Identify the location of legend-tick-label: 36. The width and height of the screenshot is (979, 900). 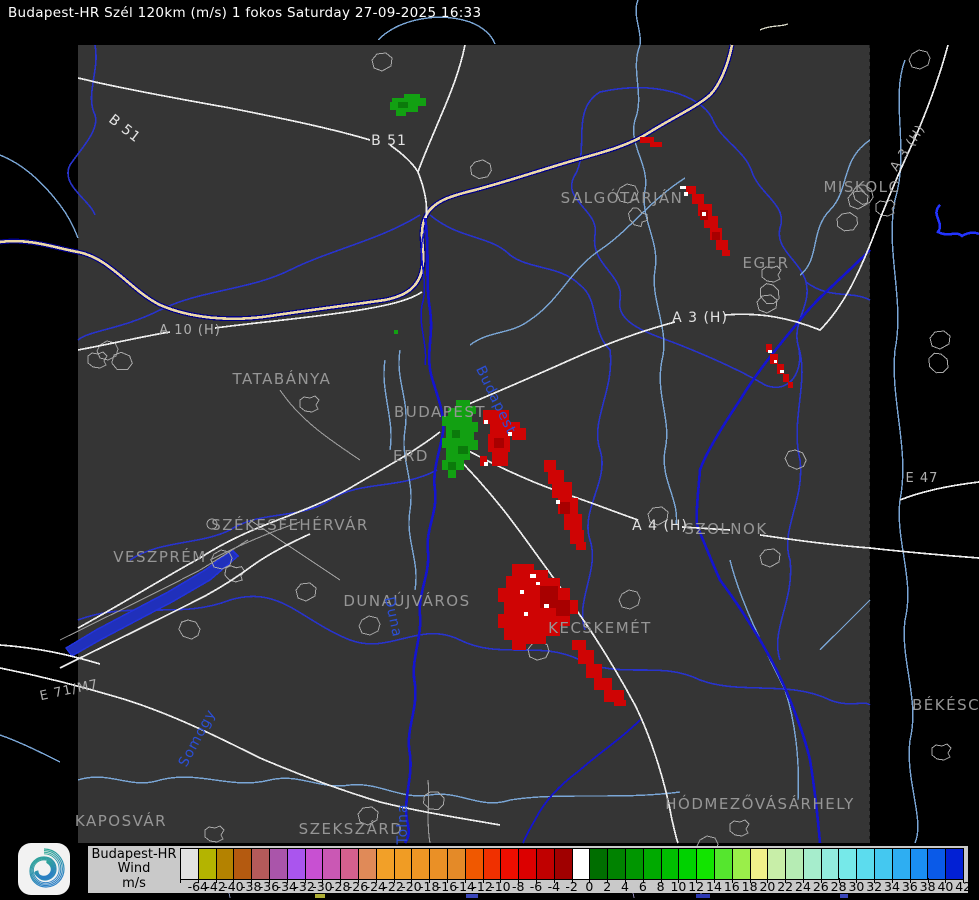
(909, 886).